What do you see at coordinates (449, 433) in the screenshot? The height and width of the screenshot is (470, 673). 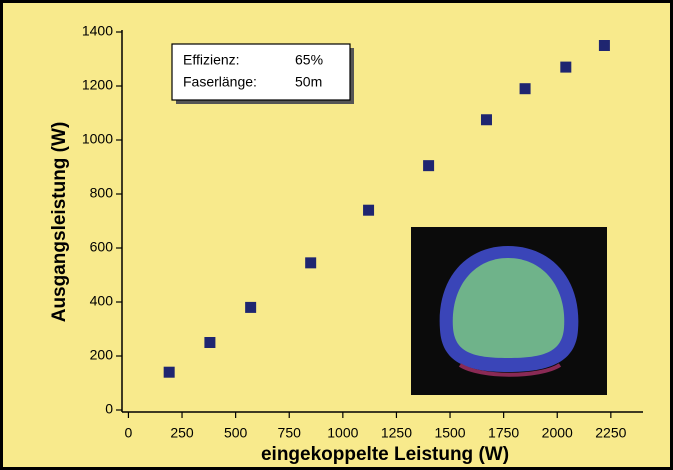 I see `x-tick-label: 1500` at bounding box center [449, 433].